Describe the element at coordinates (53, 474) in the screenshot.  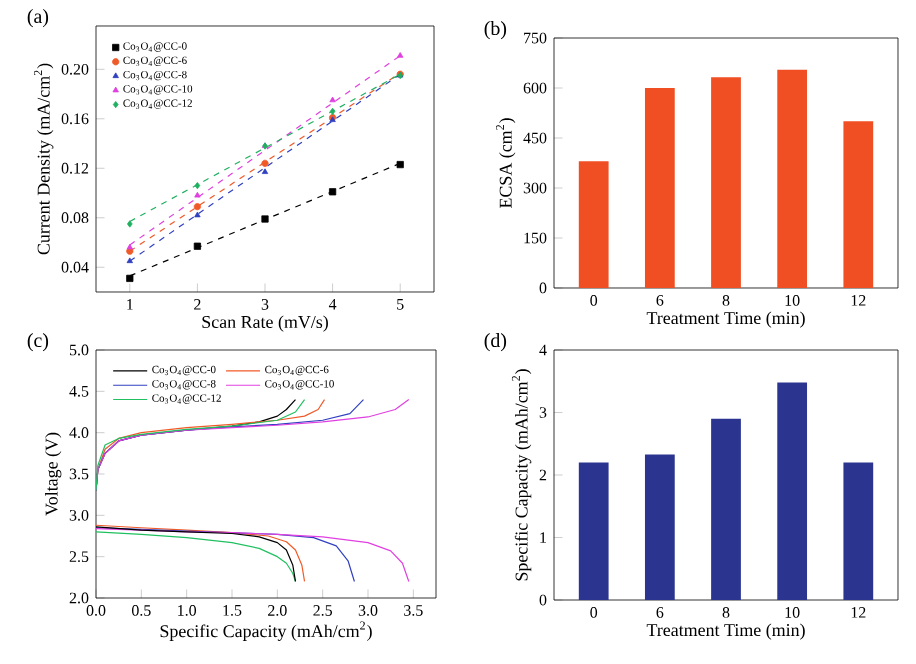
I see `y-axis-title: Voltage (V)` at that location.